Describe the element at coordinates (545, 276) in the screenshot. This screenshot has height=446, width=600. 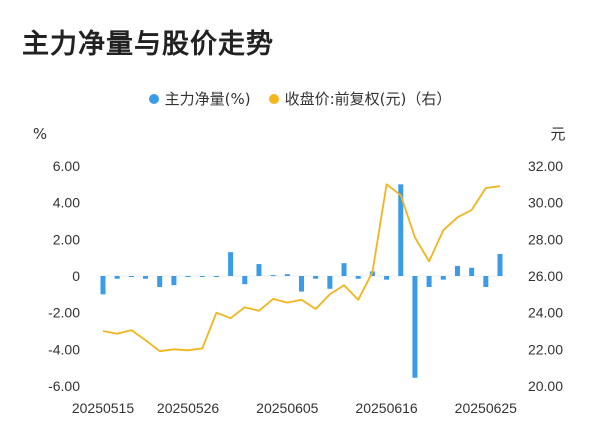
I see `y-right-tick-label: 26.00` at that location.